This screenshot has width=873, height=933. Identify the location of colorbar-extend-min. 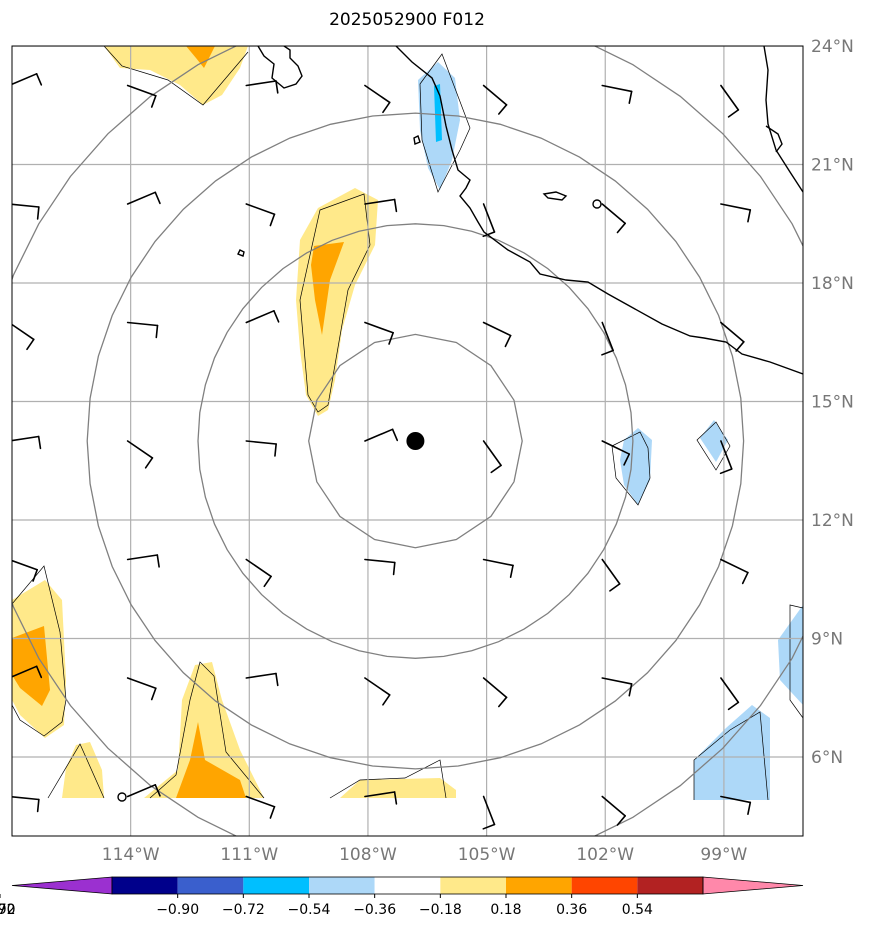
(62, 885).